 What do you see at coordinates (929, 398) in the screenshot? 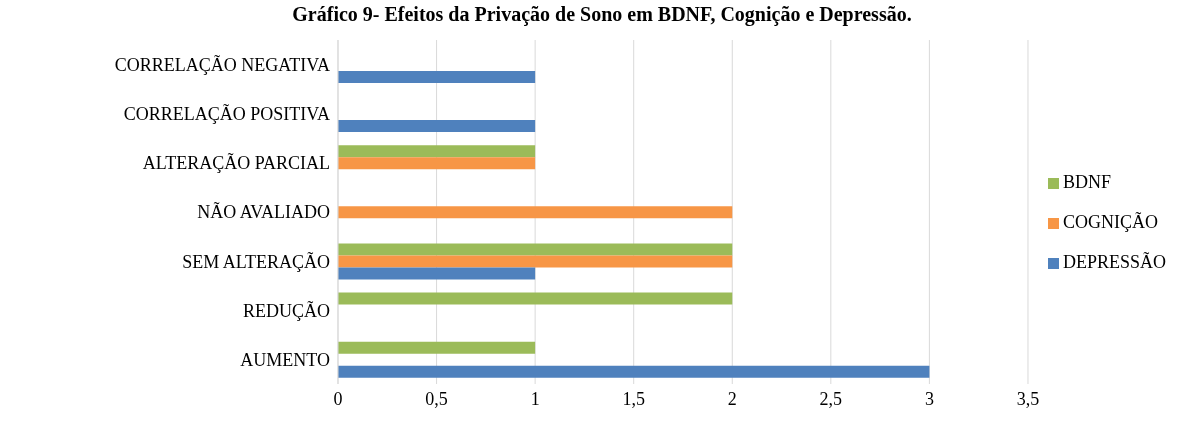
I see `x-tick-label: 3` at bounding box center [929, 398].